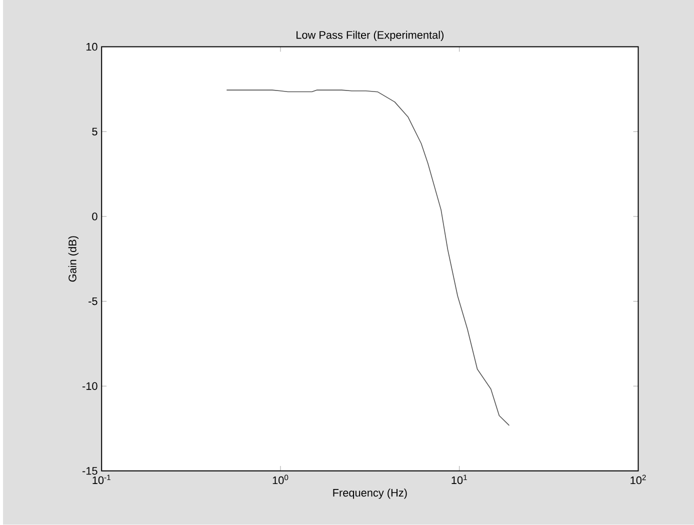 The width and height of the screenshot is (694, 525). Describe the element at coordinates (73, 259) in the screenshot. I see `y-axis-title: Gain (dB)` at that location.